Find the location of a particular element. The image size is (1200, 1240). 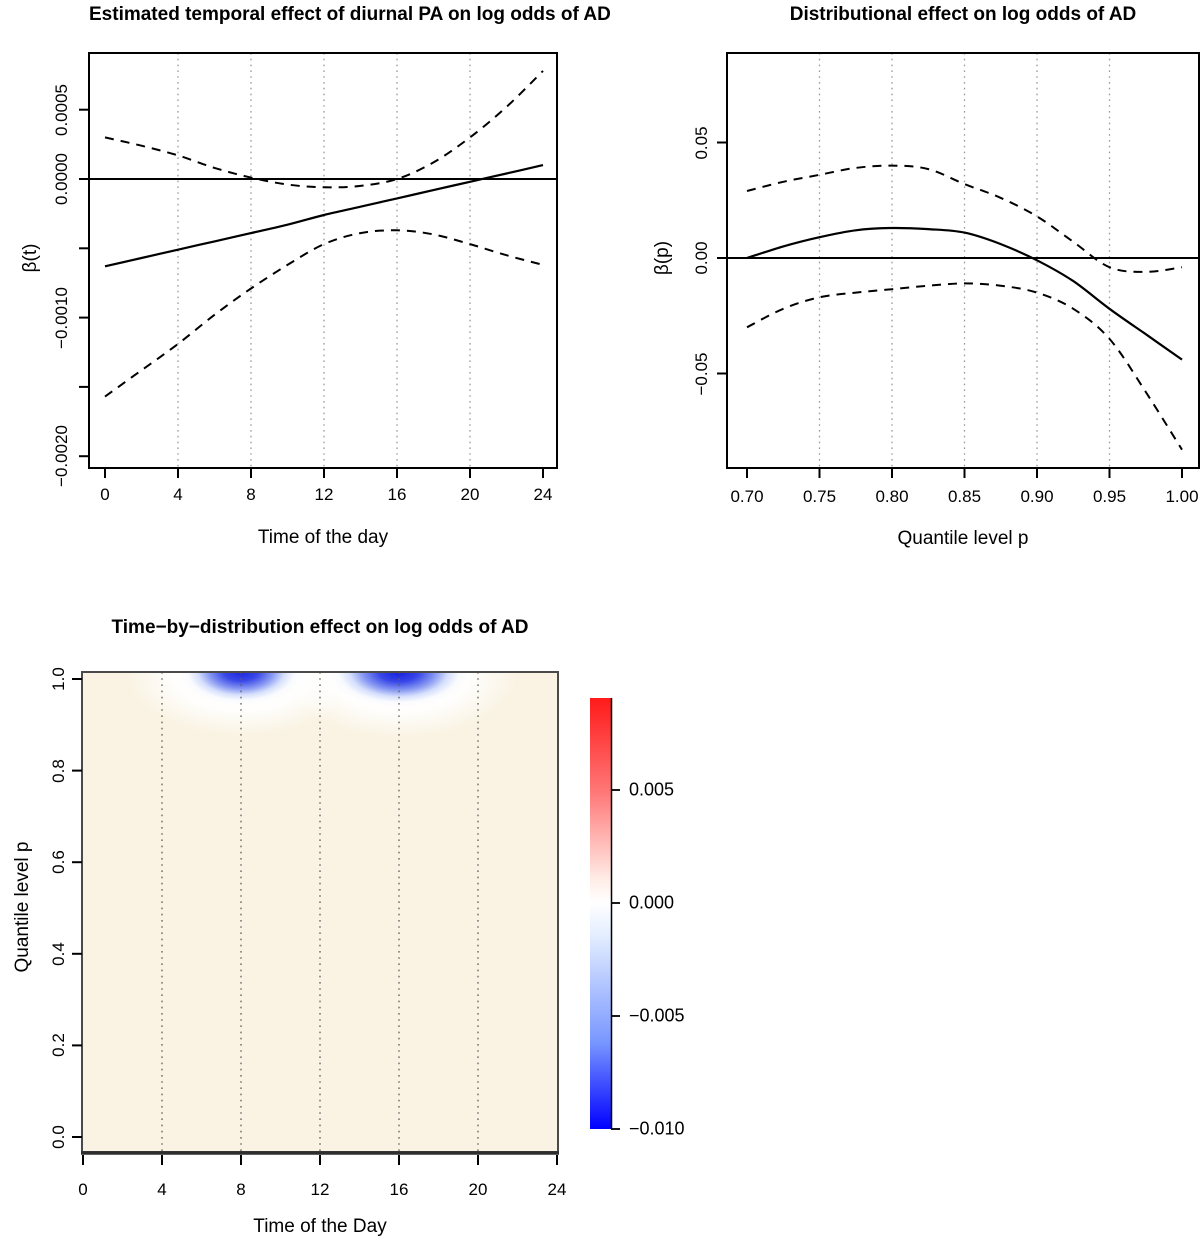

p3-y-tick-label-4: 0.2 is located at coordinates (58, 1045).